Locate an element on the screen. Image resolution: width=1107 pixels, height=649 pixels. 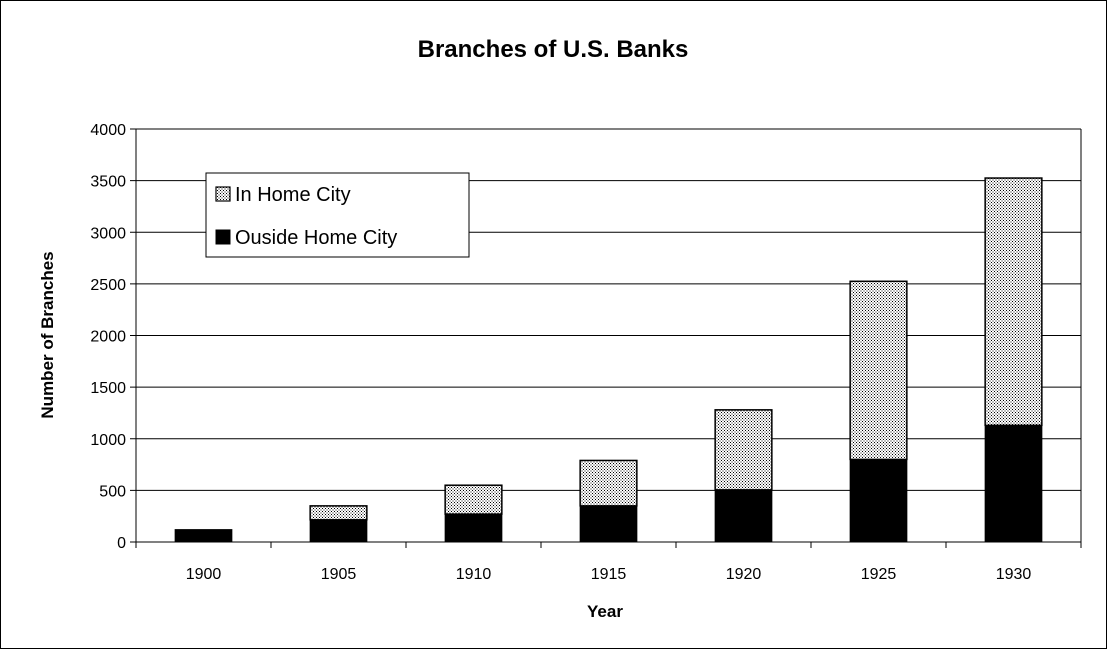
legend-swatch-outside-home-city is located at coordinates (223, 237).